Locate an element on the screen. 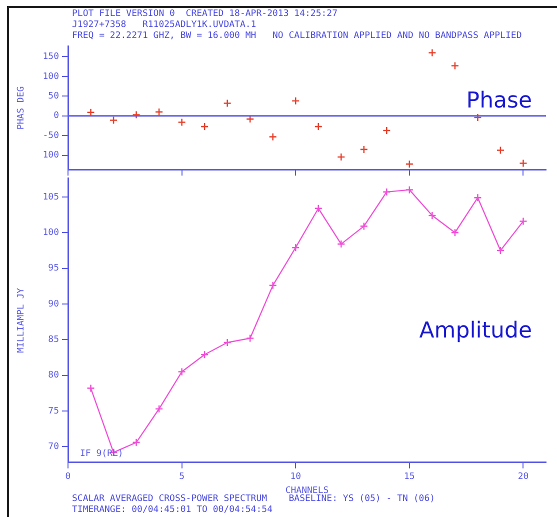 The height and width of the screenshot is (517, 557). y-tick-label: 50 is located at coordinates (53, 97).